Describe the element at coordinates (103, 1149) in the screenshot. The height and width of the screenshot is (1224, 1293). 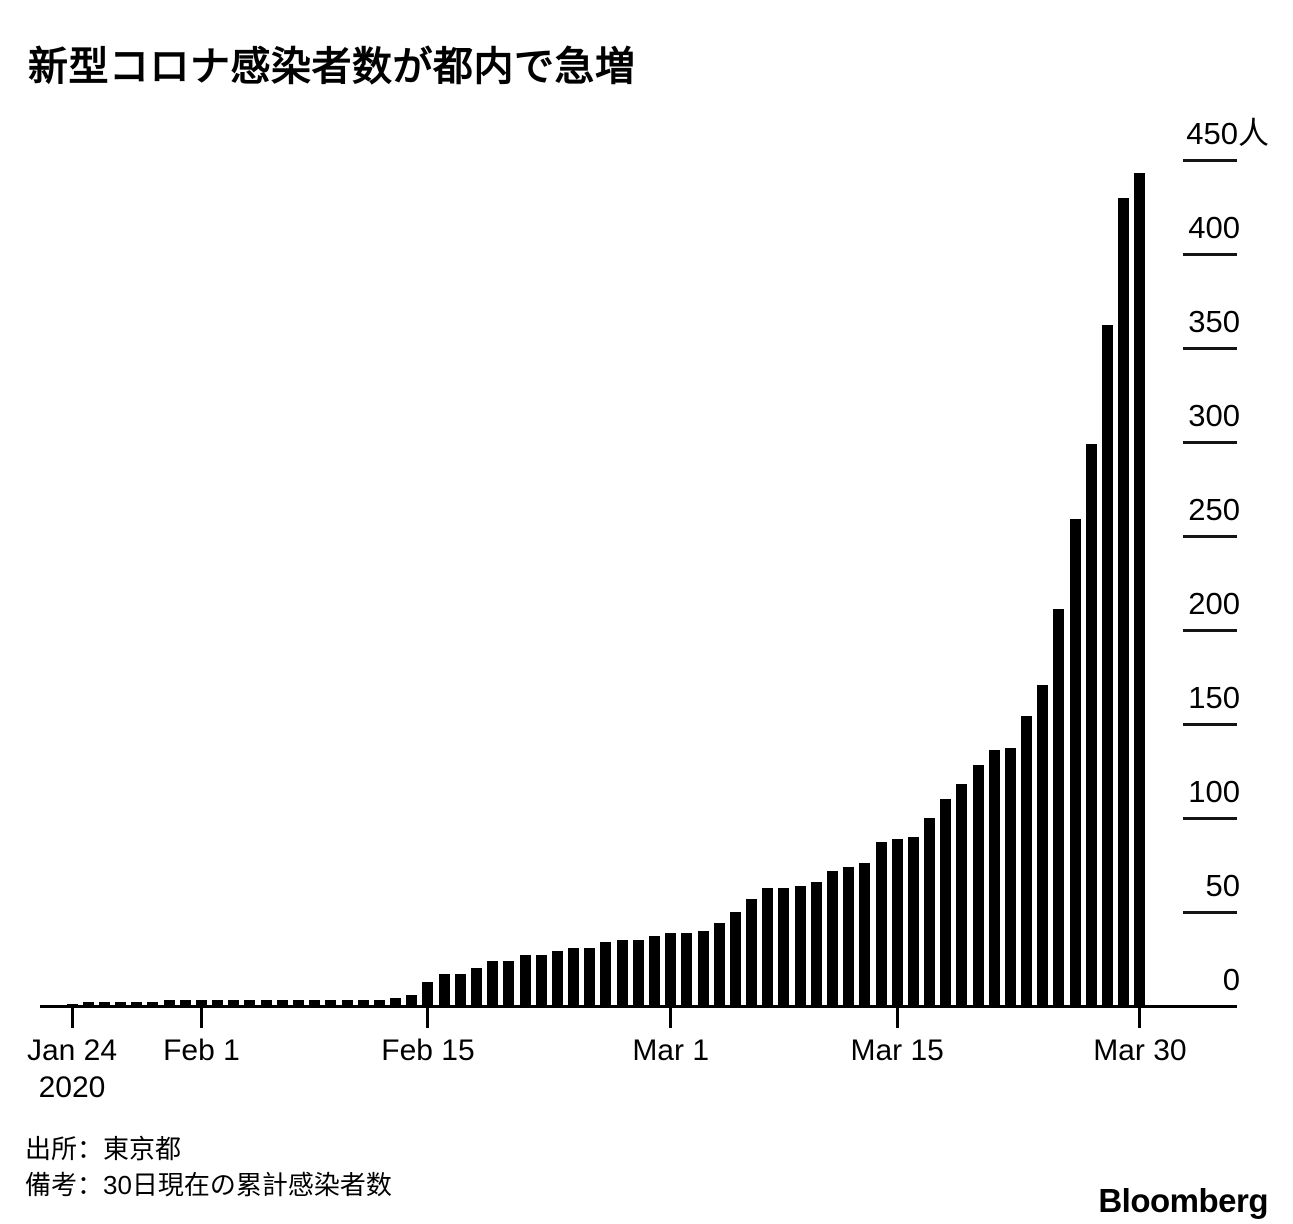
I see `source-note: 出所：東京都` at that location.